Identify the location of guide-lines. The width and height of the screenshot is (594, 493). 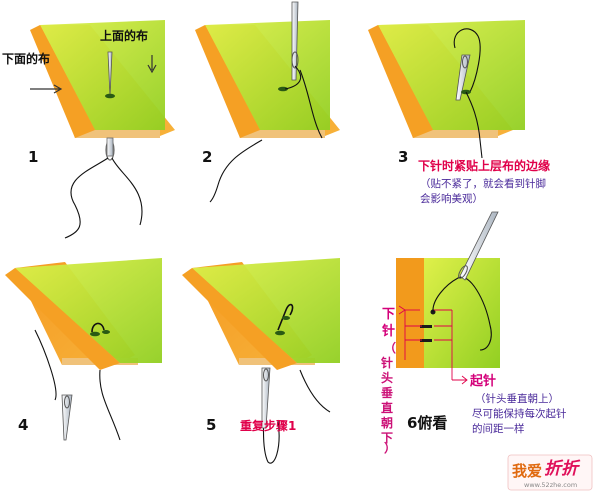
(433, 345).